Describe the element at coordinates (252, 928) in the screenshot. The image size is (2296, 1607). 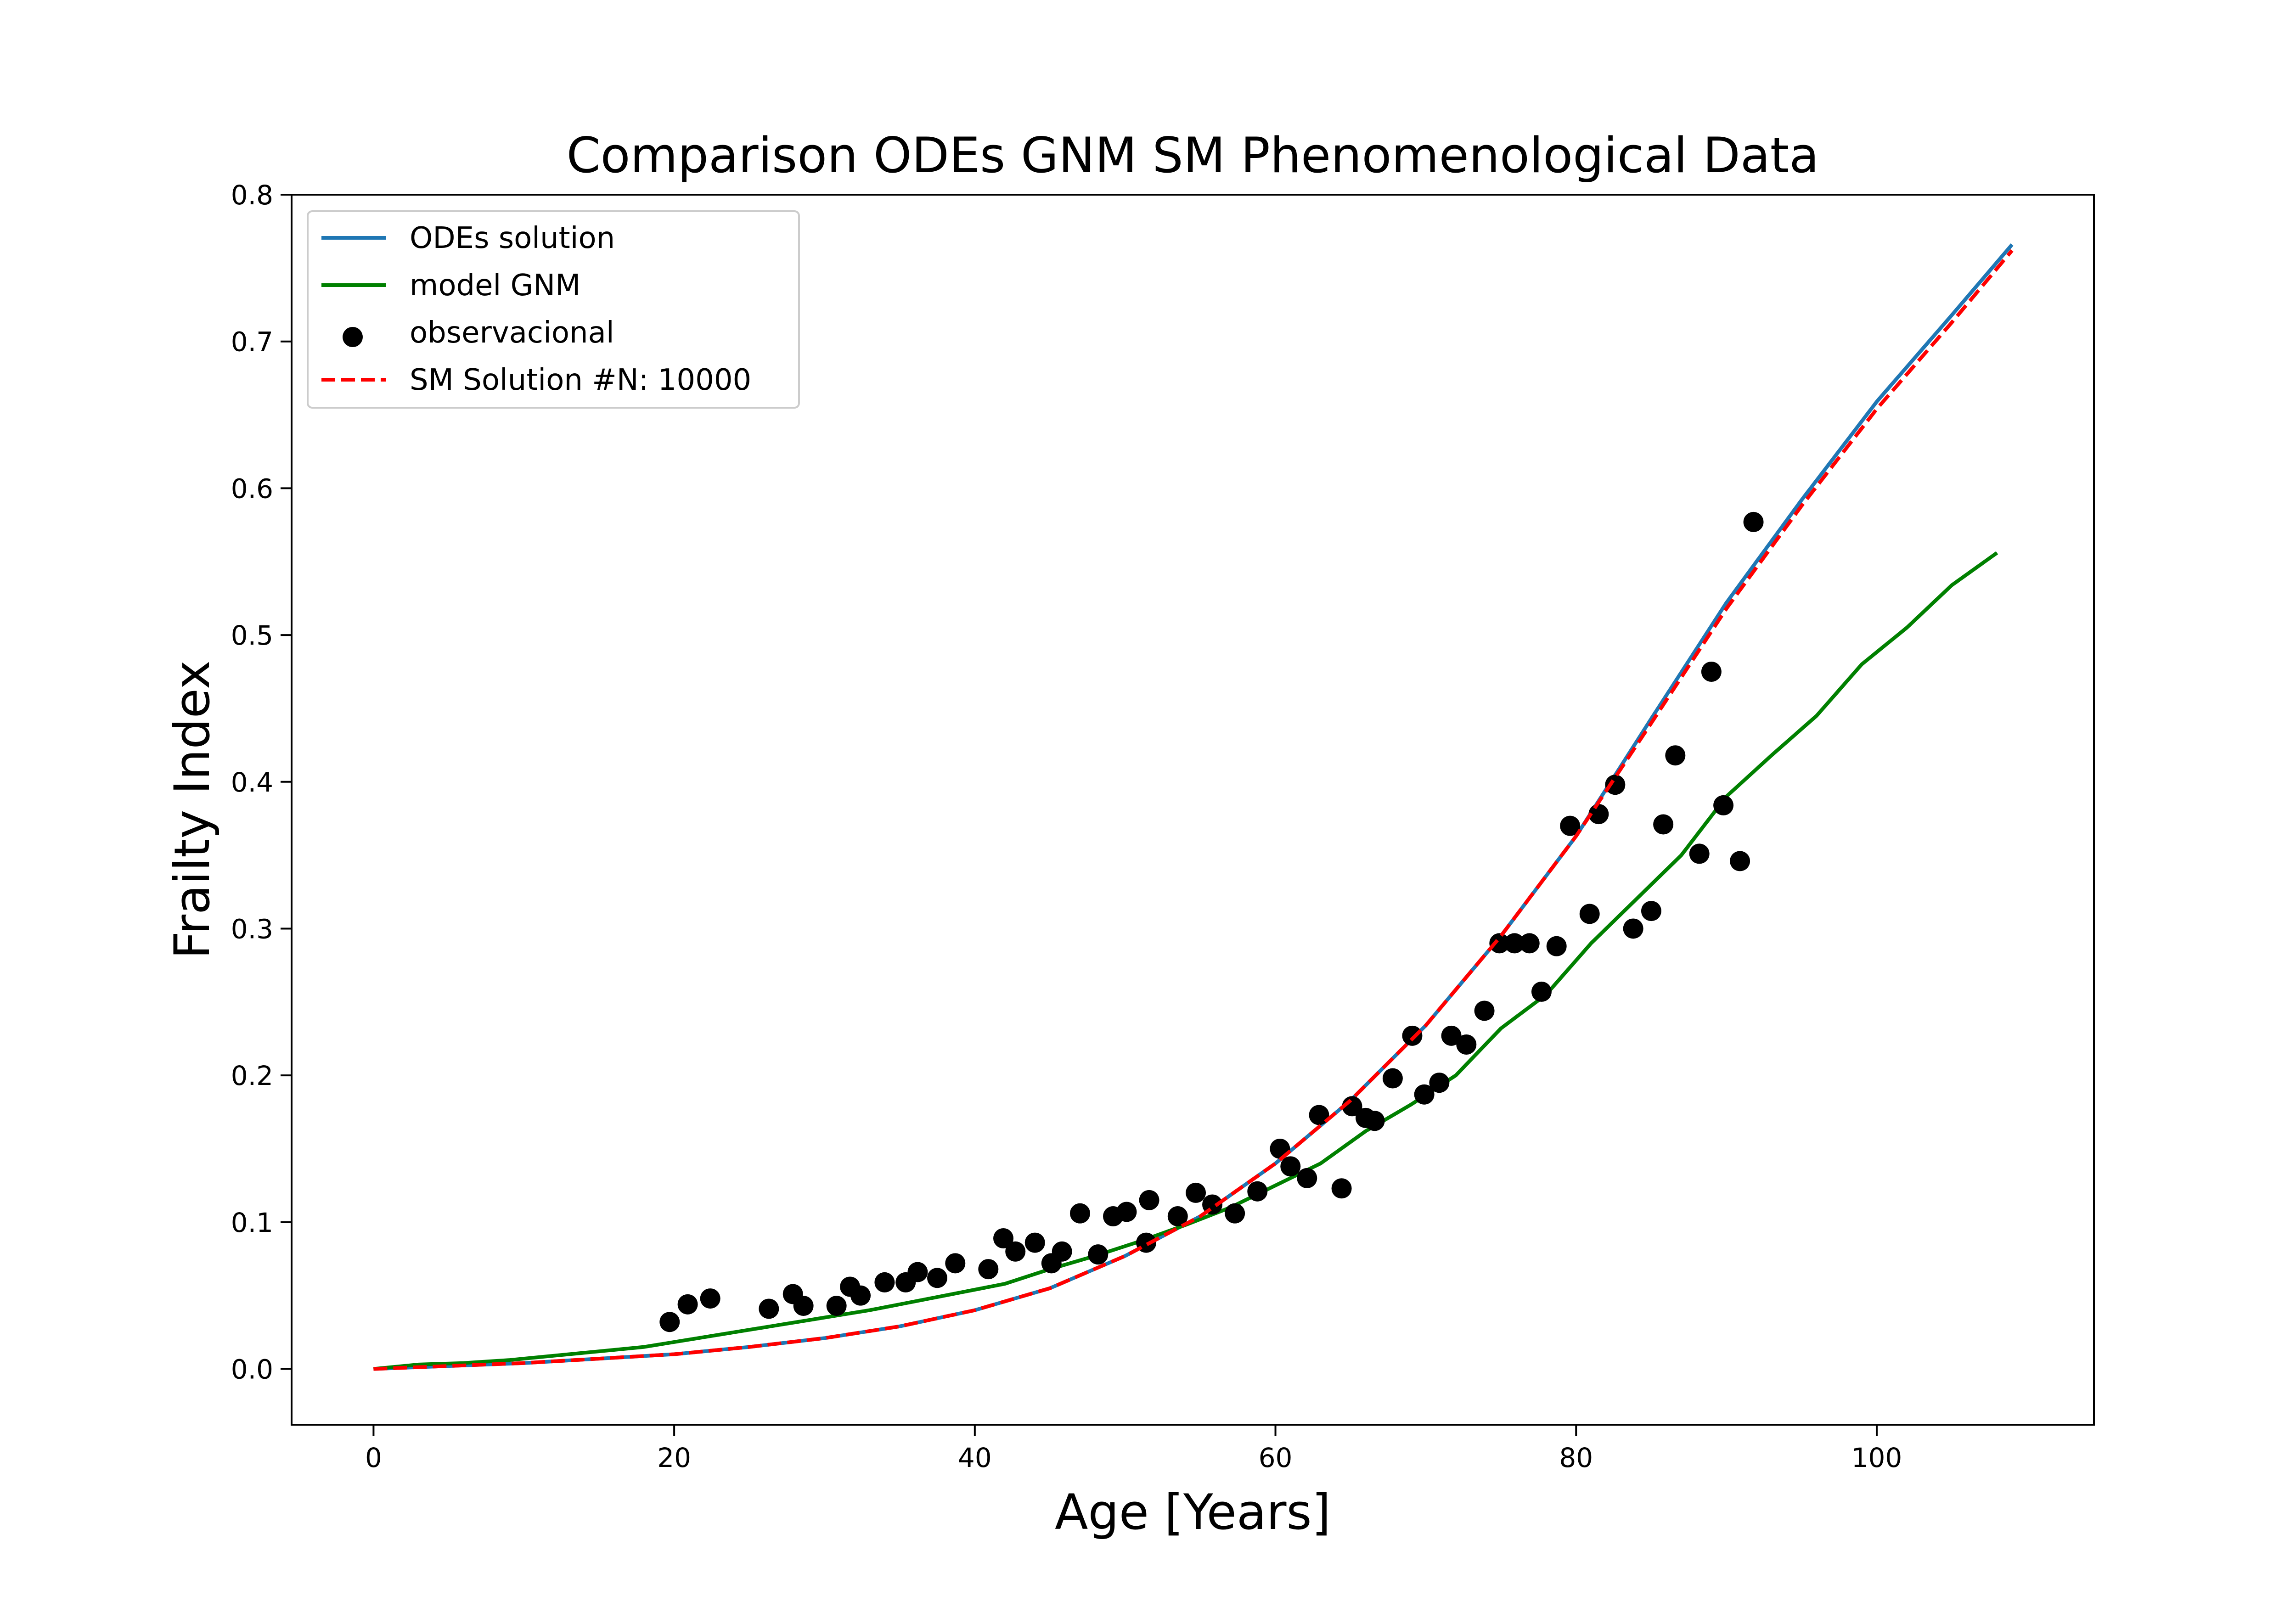
I see `y-tick-label: 0.3` at that location.